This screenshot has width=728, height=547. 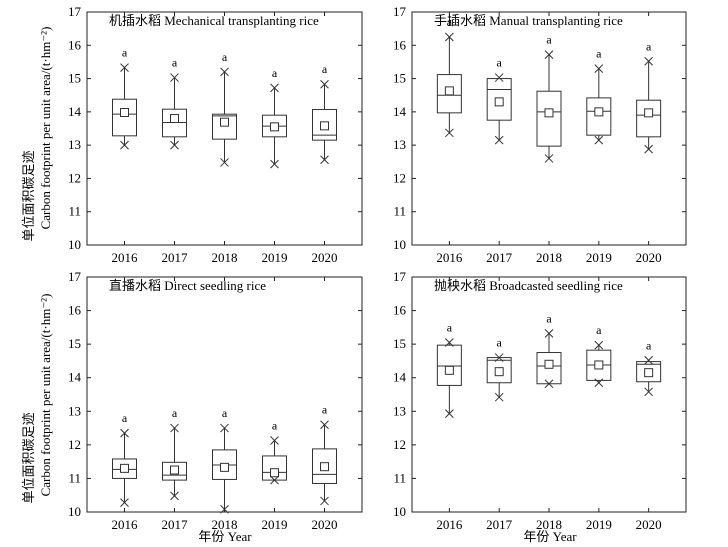 What do you see at coordinates (214, 20) in the screenshot?
I see `panel-title: 机插水稻 Mechanical transplanting rice` at bounding box center [214, 20].